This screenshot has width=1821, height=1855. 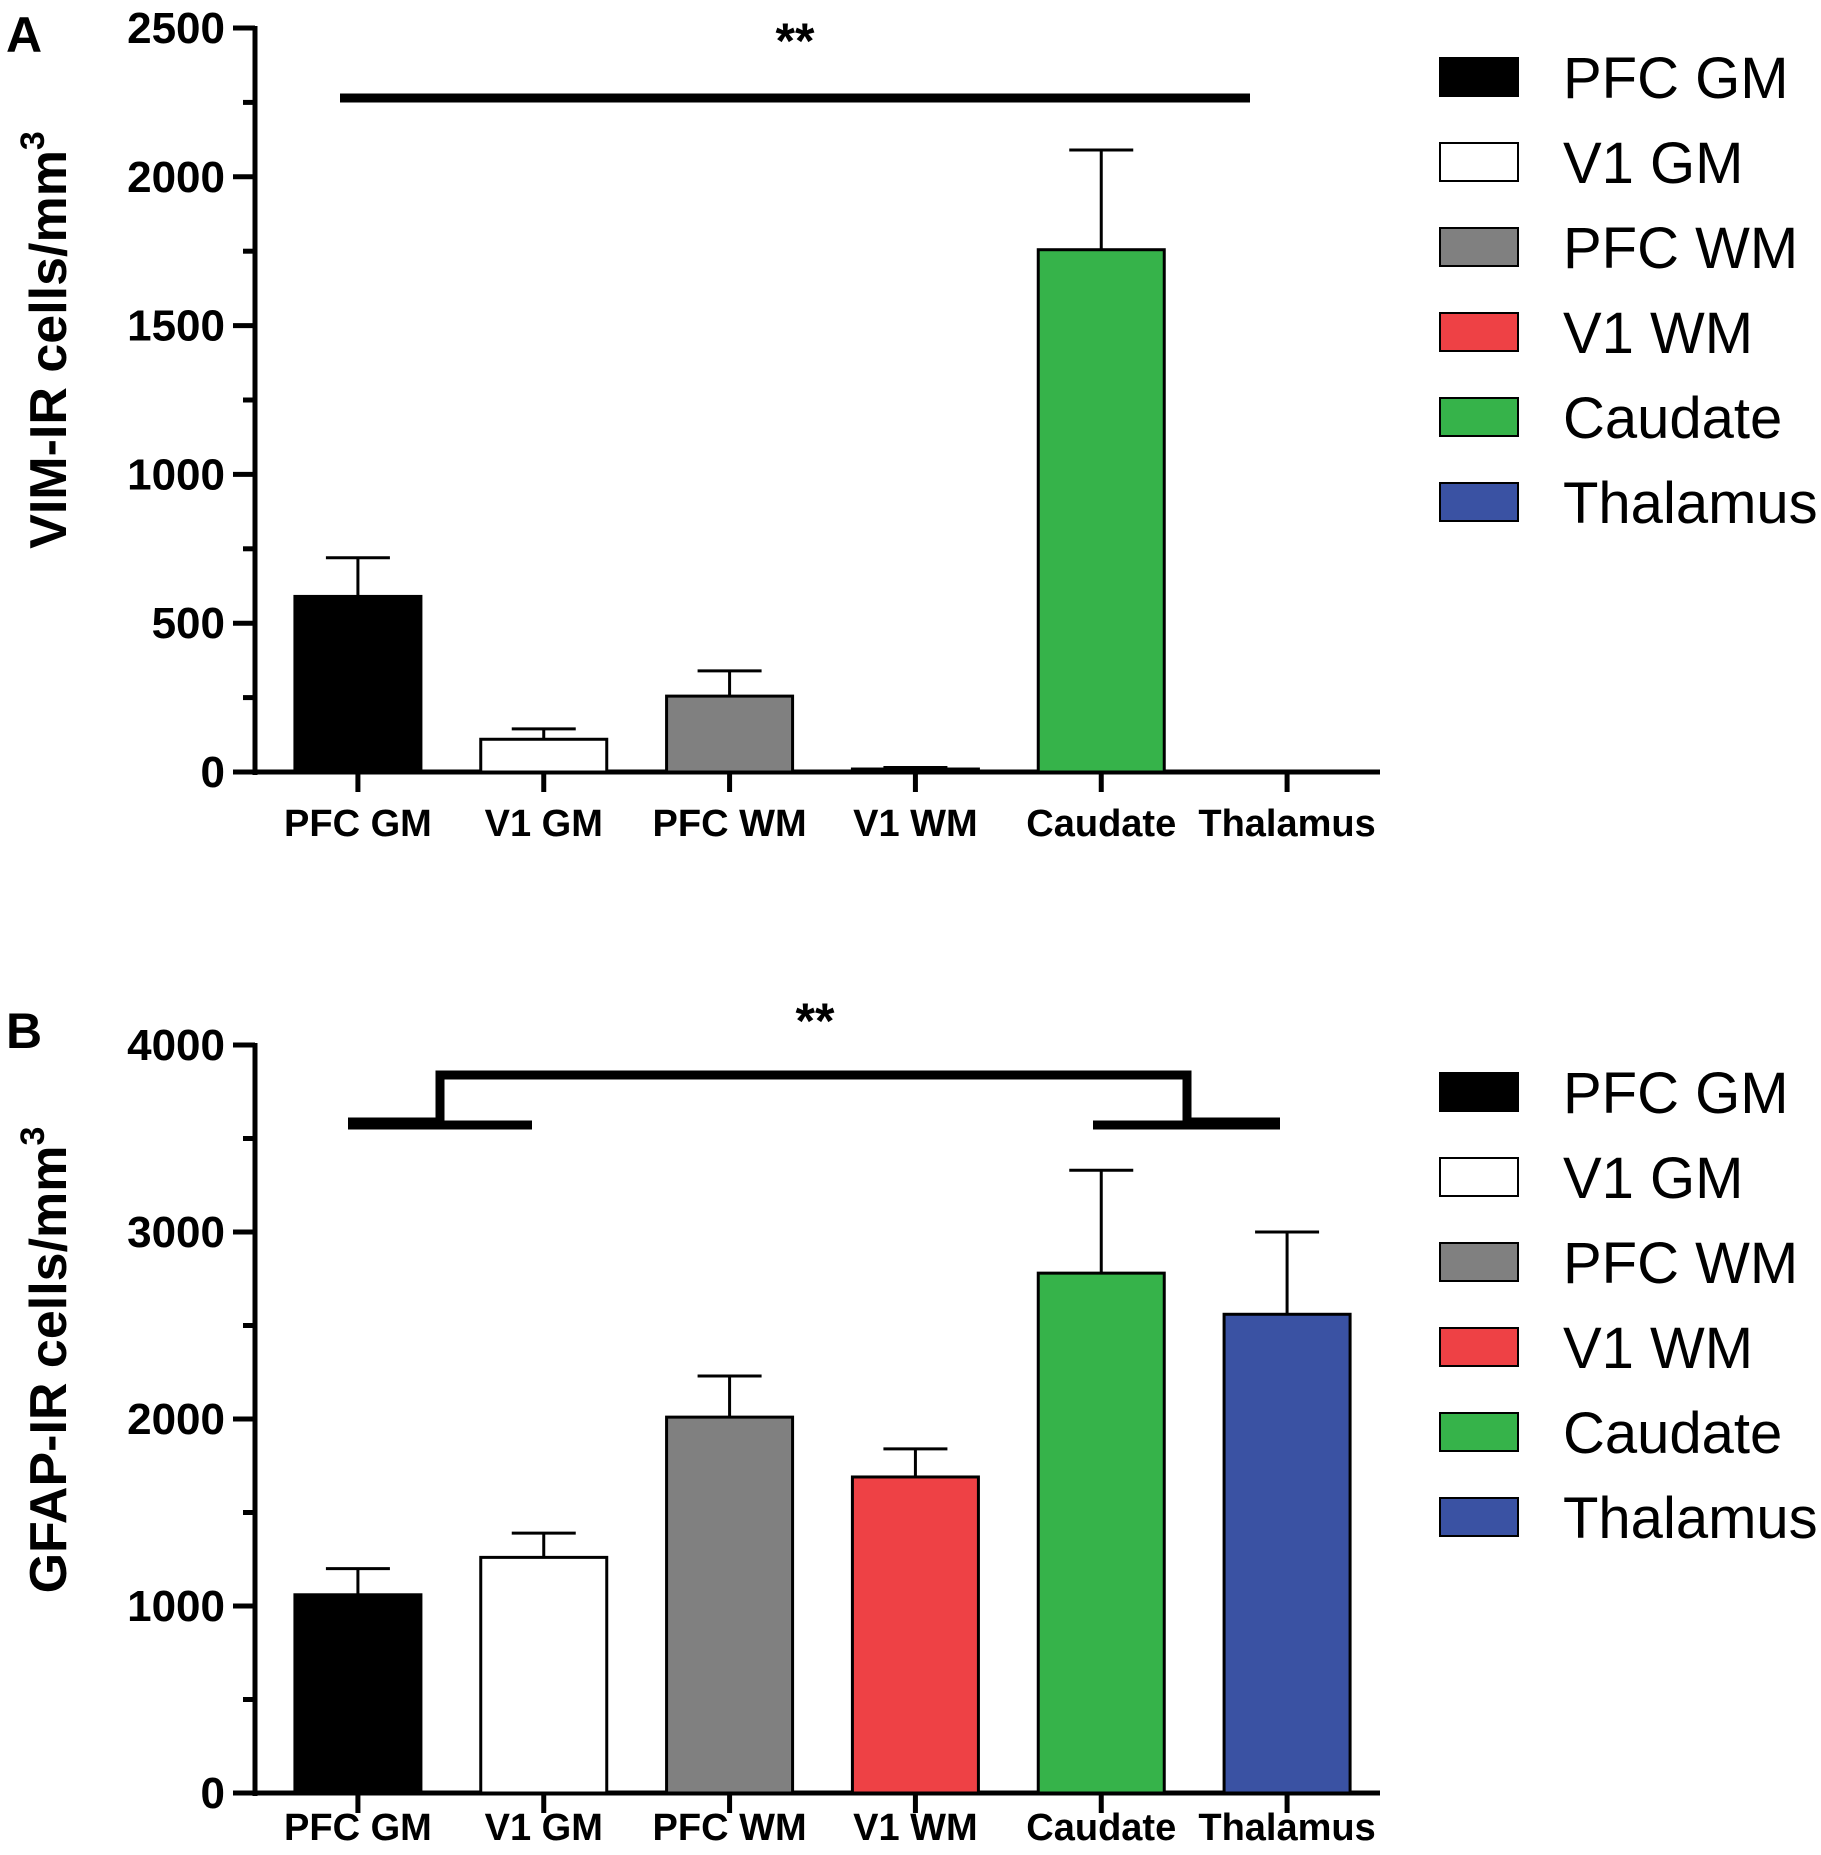 What do you see at coordinates (730, 1828) in the screenshot?
I see `panel-b-category-label-pfc-wm: PFC WM` at bounding box center [730, 1828].